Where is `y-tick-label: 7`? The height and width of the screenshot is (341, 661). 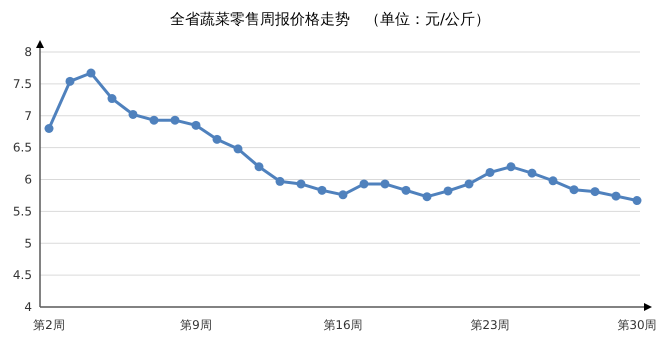
y-tick-label: 7 is located at coordinates (28, 115).